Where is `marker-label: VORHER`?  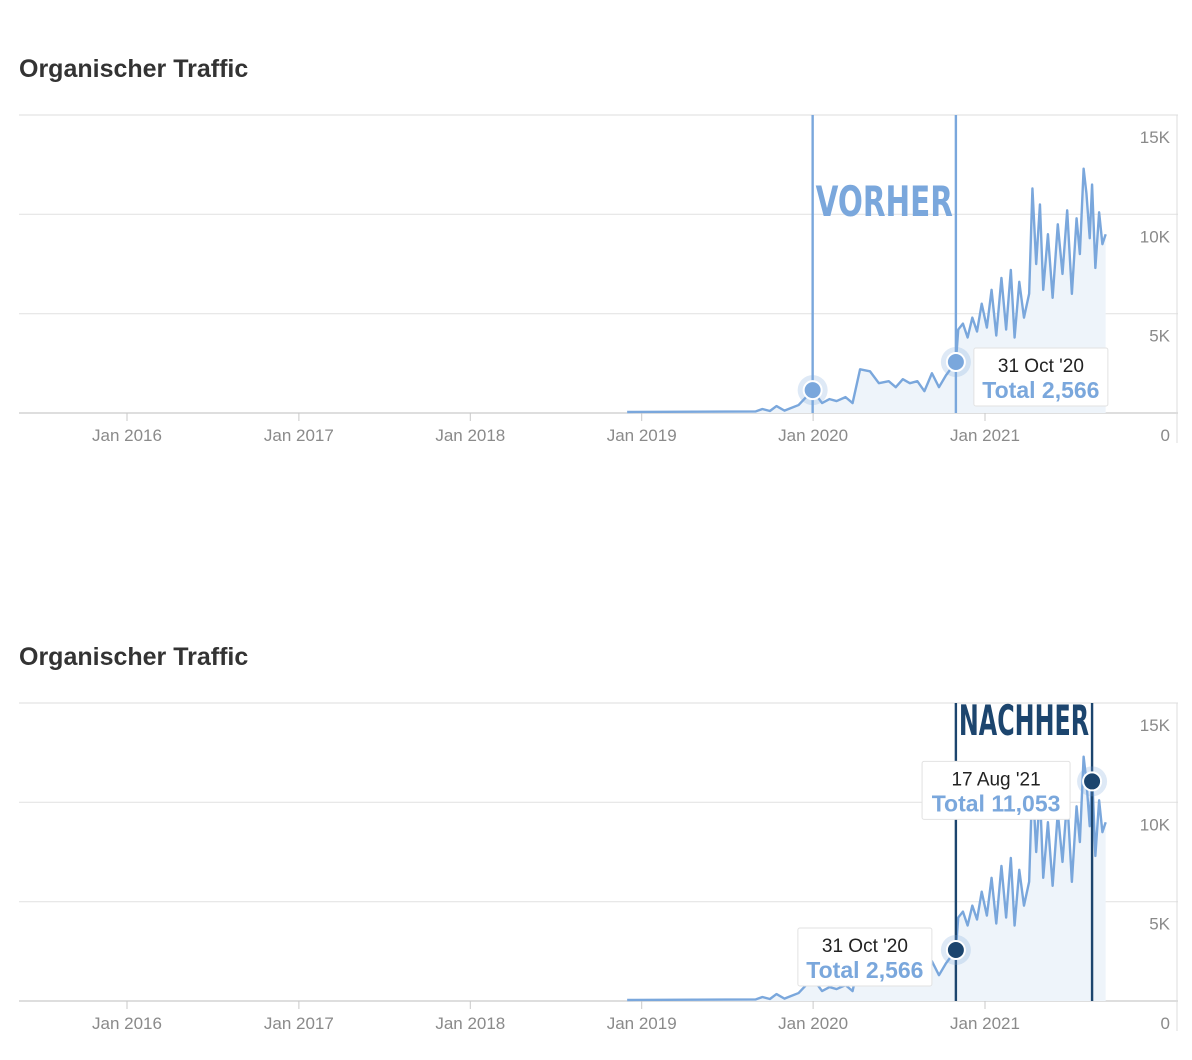
marker-label: VORHER is located at coordinates (884, 201).